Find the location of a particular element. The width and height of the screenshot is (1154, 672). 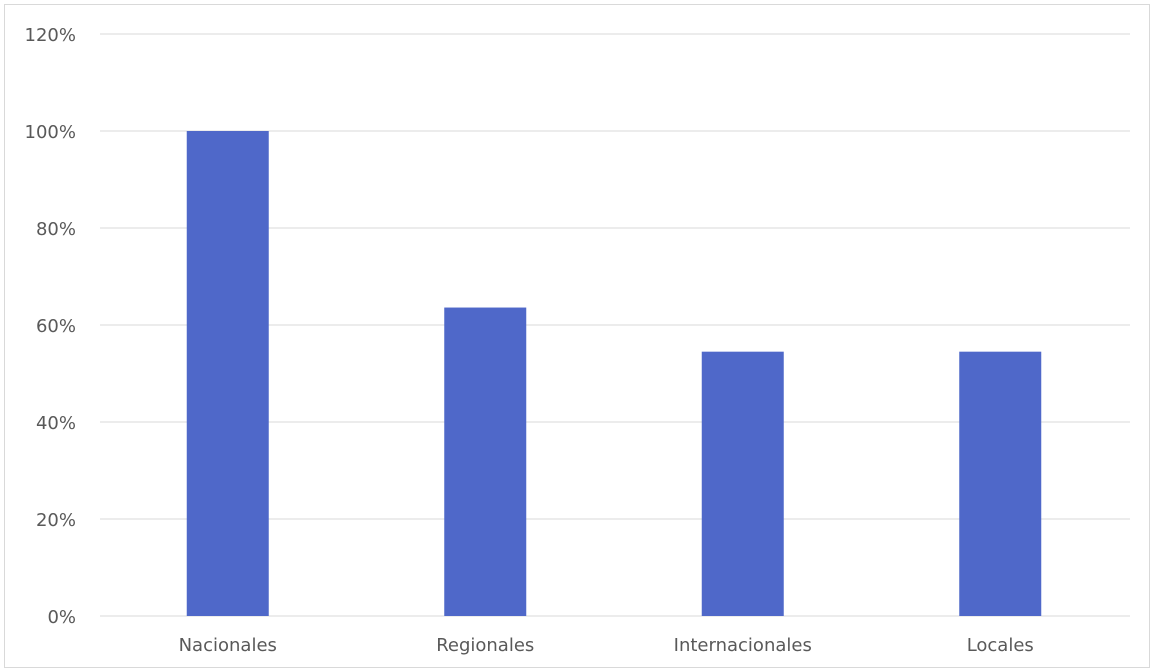

y-tick-label: 0% is located at coordinates (61, 617).